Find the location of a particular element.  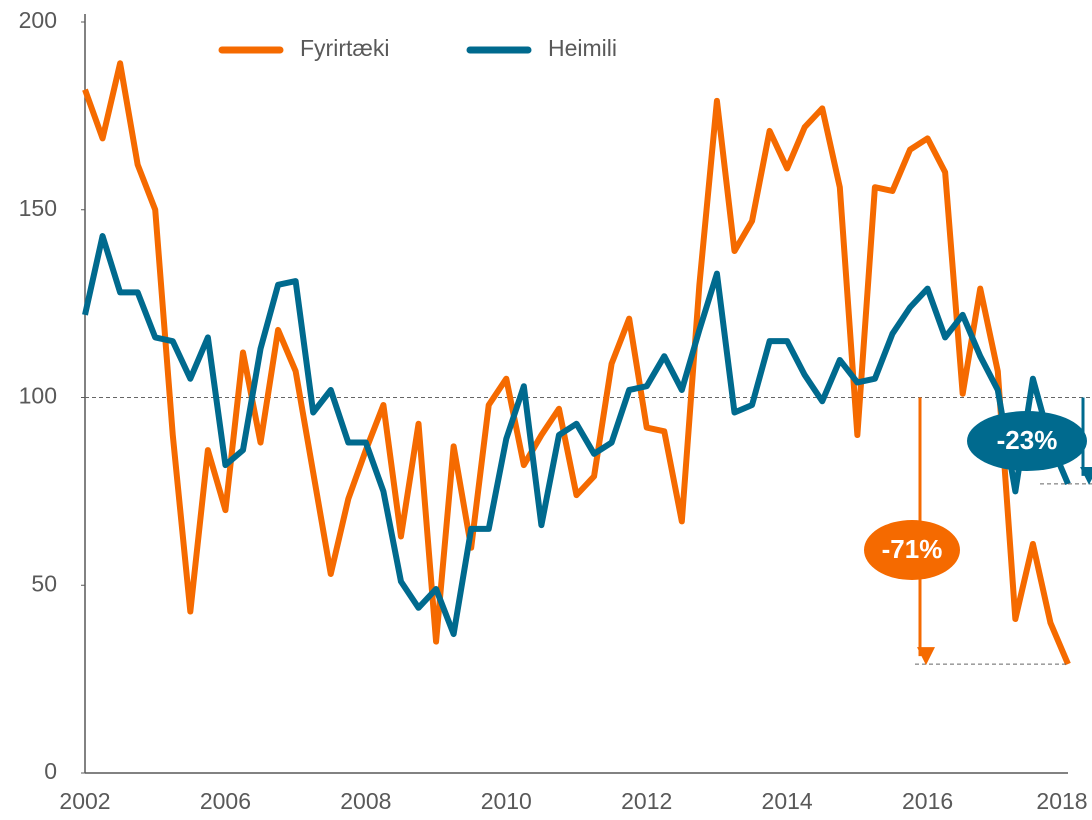

annotation-label: -71% is located at coordinates (912, 549).